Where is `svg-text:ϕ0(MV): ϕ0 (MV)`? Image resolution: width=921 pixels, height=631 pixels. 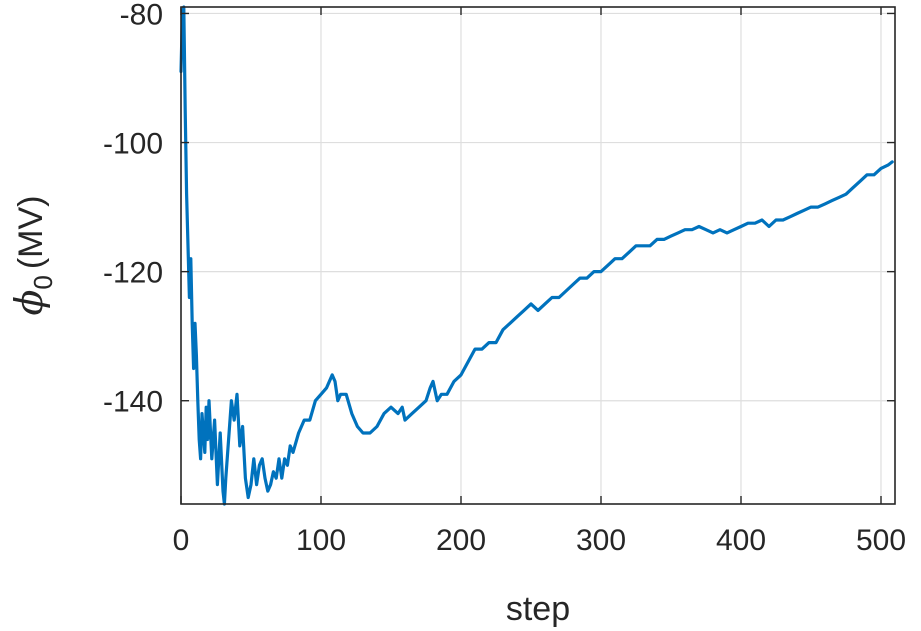 svg-text:ϕ0(MV): ϕ0 (MV) is located at coordinates (32, 255).